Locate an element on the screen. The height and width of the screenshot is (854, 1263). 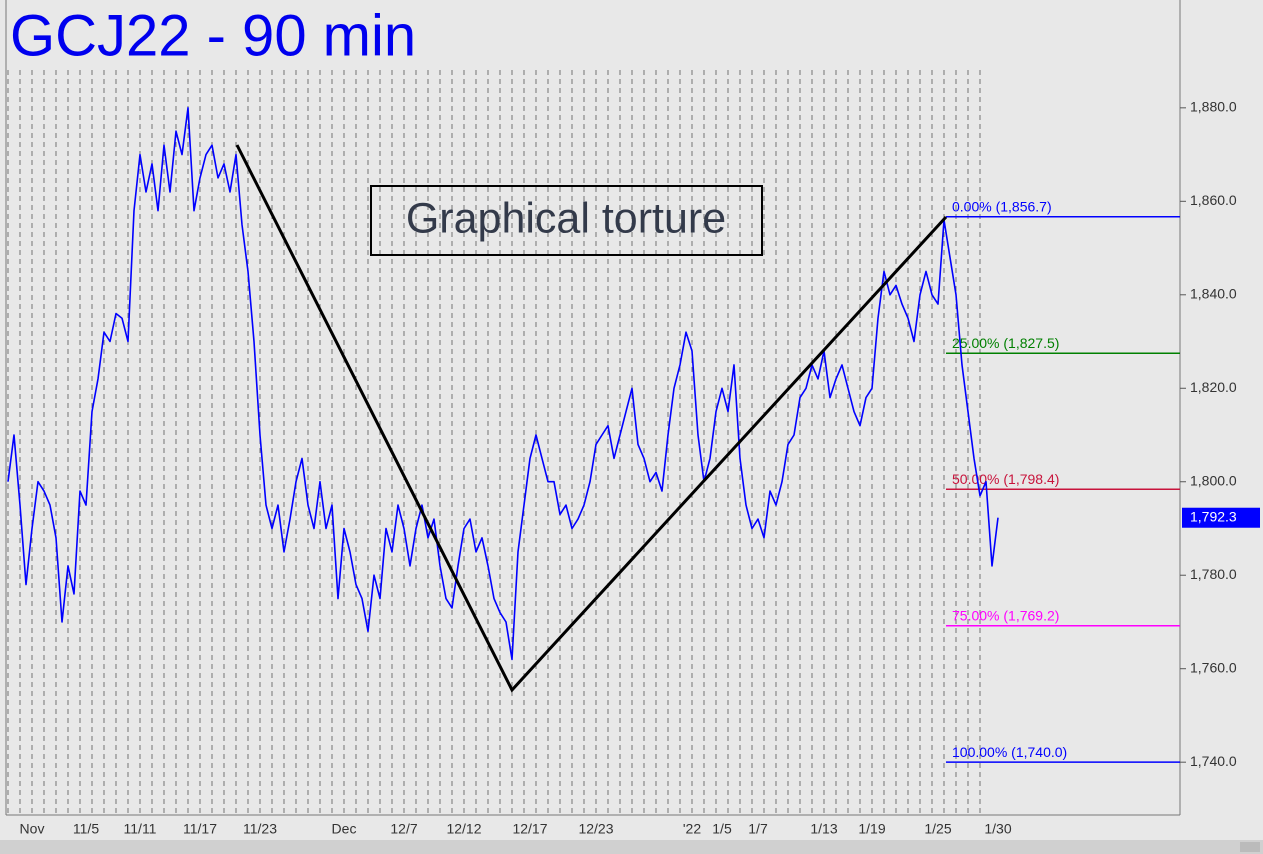
x-tick-label: 12/7 is located at coordinates (403, 829).